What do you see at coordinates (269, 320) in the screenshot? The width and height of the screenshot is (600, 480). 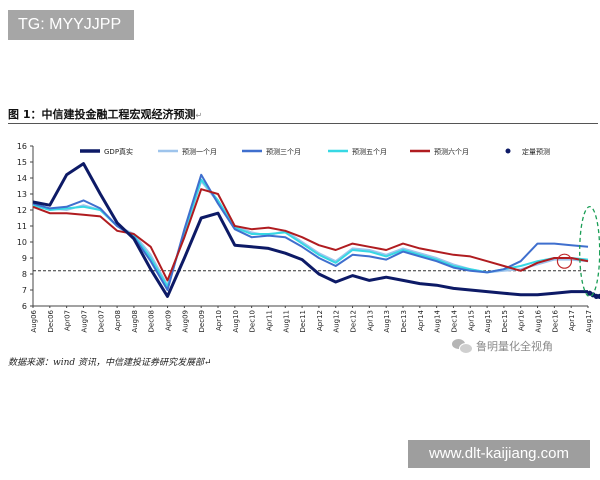 I see `x-tick-label: Apr11` at bounding box center [269, 320].